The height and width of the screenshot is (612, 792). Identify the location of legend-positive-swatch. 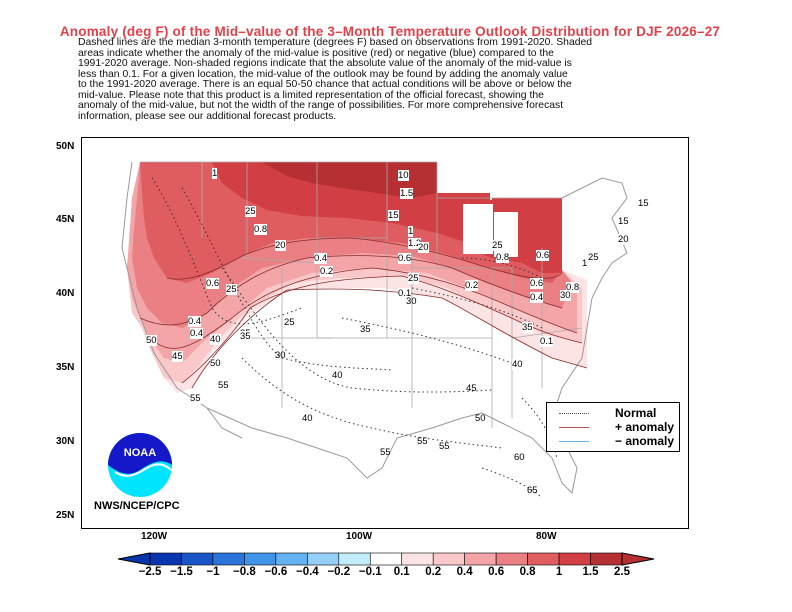
(574, 427).